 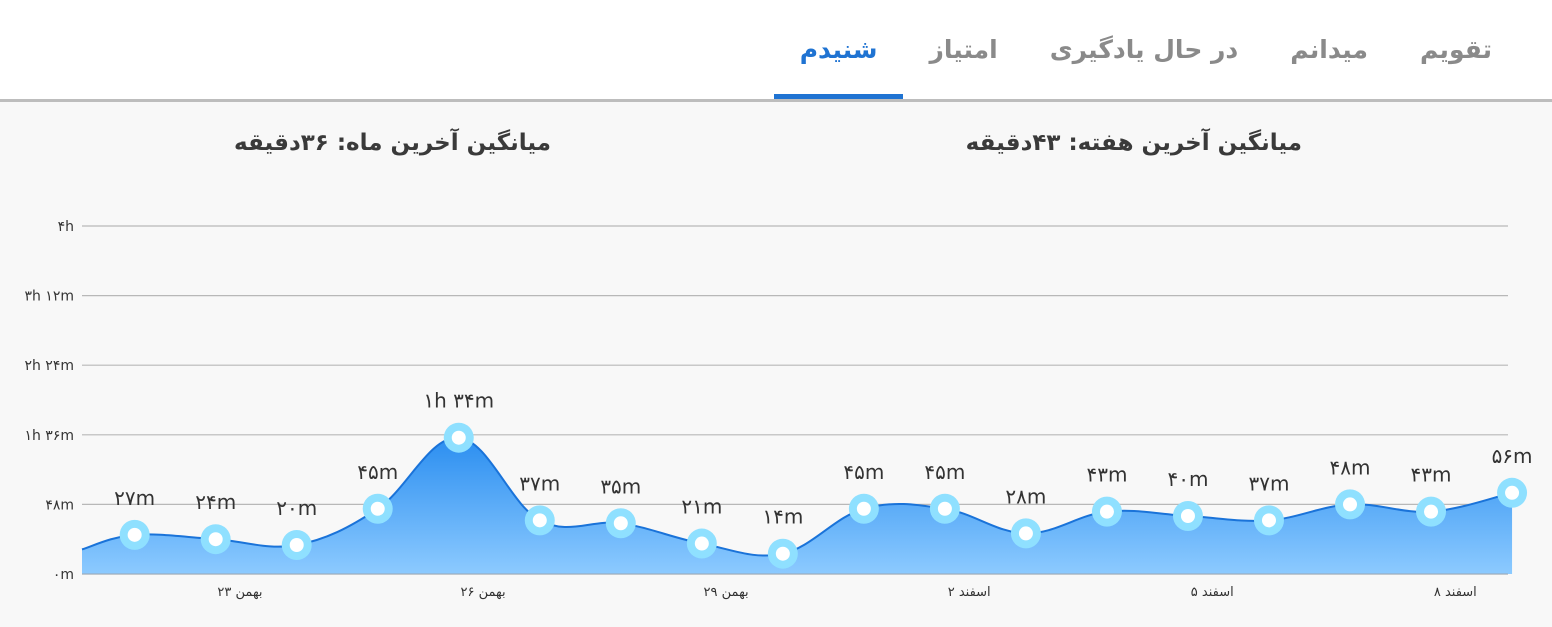 I want to click on week-average-value: ۴۳دقیقه, so click(x=1013, y=143).